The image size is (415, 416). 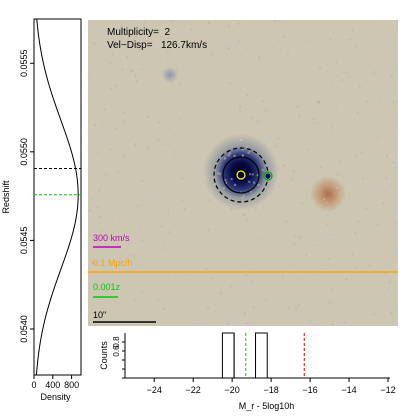 I want to click on multiplicity-label: Multiplicity=, so click(x=133, y=32).